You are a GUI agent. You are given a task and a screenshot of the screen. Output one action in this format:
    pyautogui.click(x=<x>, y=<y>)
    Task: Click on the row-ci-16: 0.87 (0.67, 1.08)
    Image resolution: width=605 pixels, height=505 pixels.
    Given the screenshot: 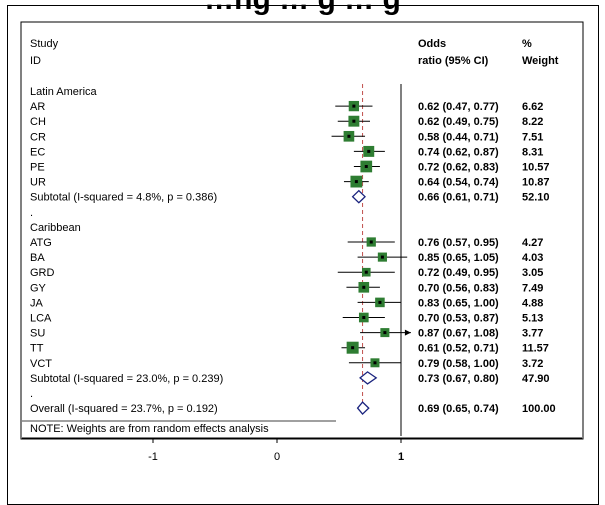 What is the action you would take?
    pyautogui.click(x=458, y=334)
    